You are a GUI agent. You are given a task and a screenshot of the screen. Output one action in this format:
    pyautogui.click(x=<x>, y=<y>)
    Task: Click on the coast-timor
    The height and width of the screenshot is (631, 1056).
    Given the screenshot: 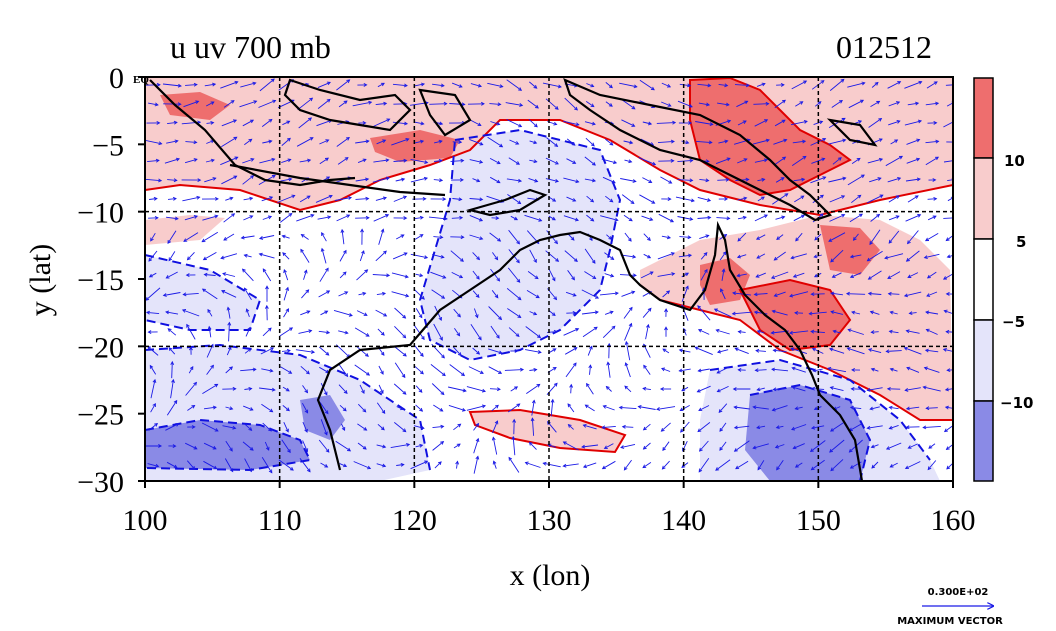 What is the action you would take?
    pyautogui.click(x=506, y=202)
    